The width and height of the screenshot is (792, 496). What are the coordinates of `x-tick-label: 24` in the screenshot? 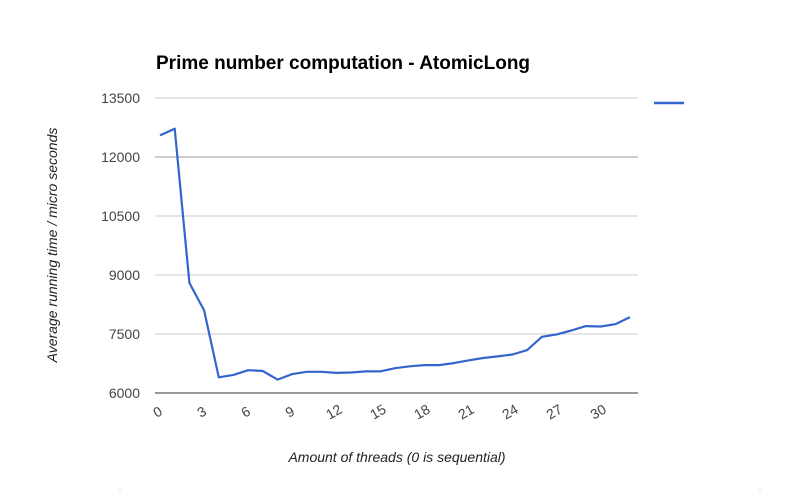 It's located at (510, 412).